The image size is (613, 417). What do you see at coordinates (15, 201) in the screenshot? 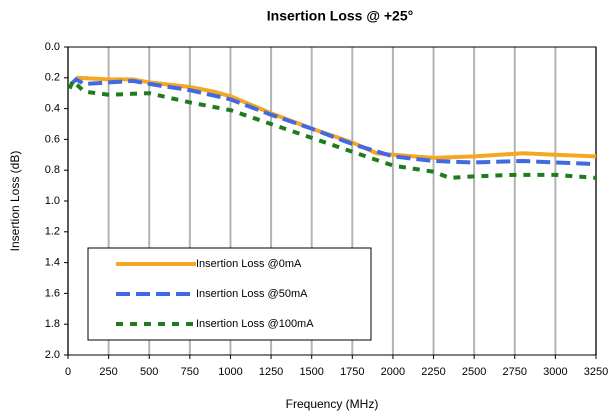
I see `y-axis-label: Insertion Loss (dB)` at bounding box center [15, 201].